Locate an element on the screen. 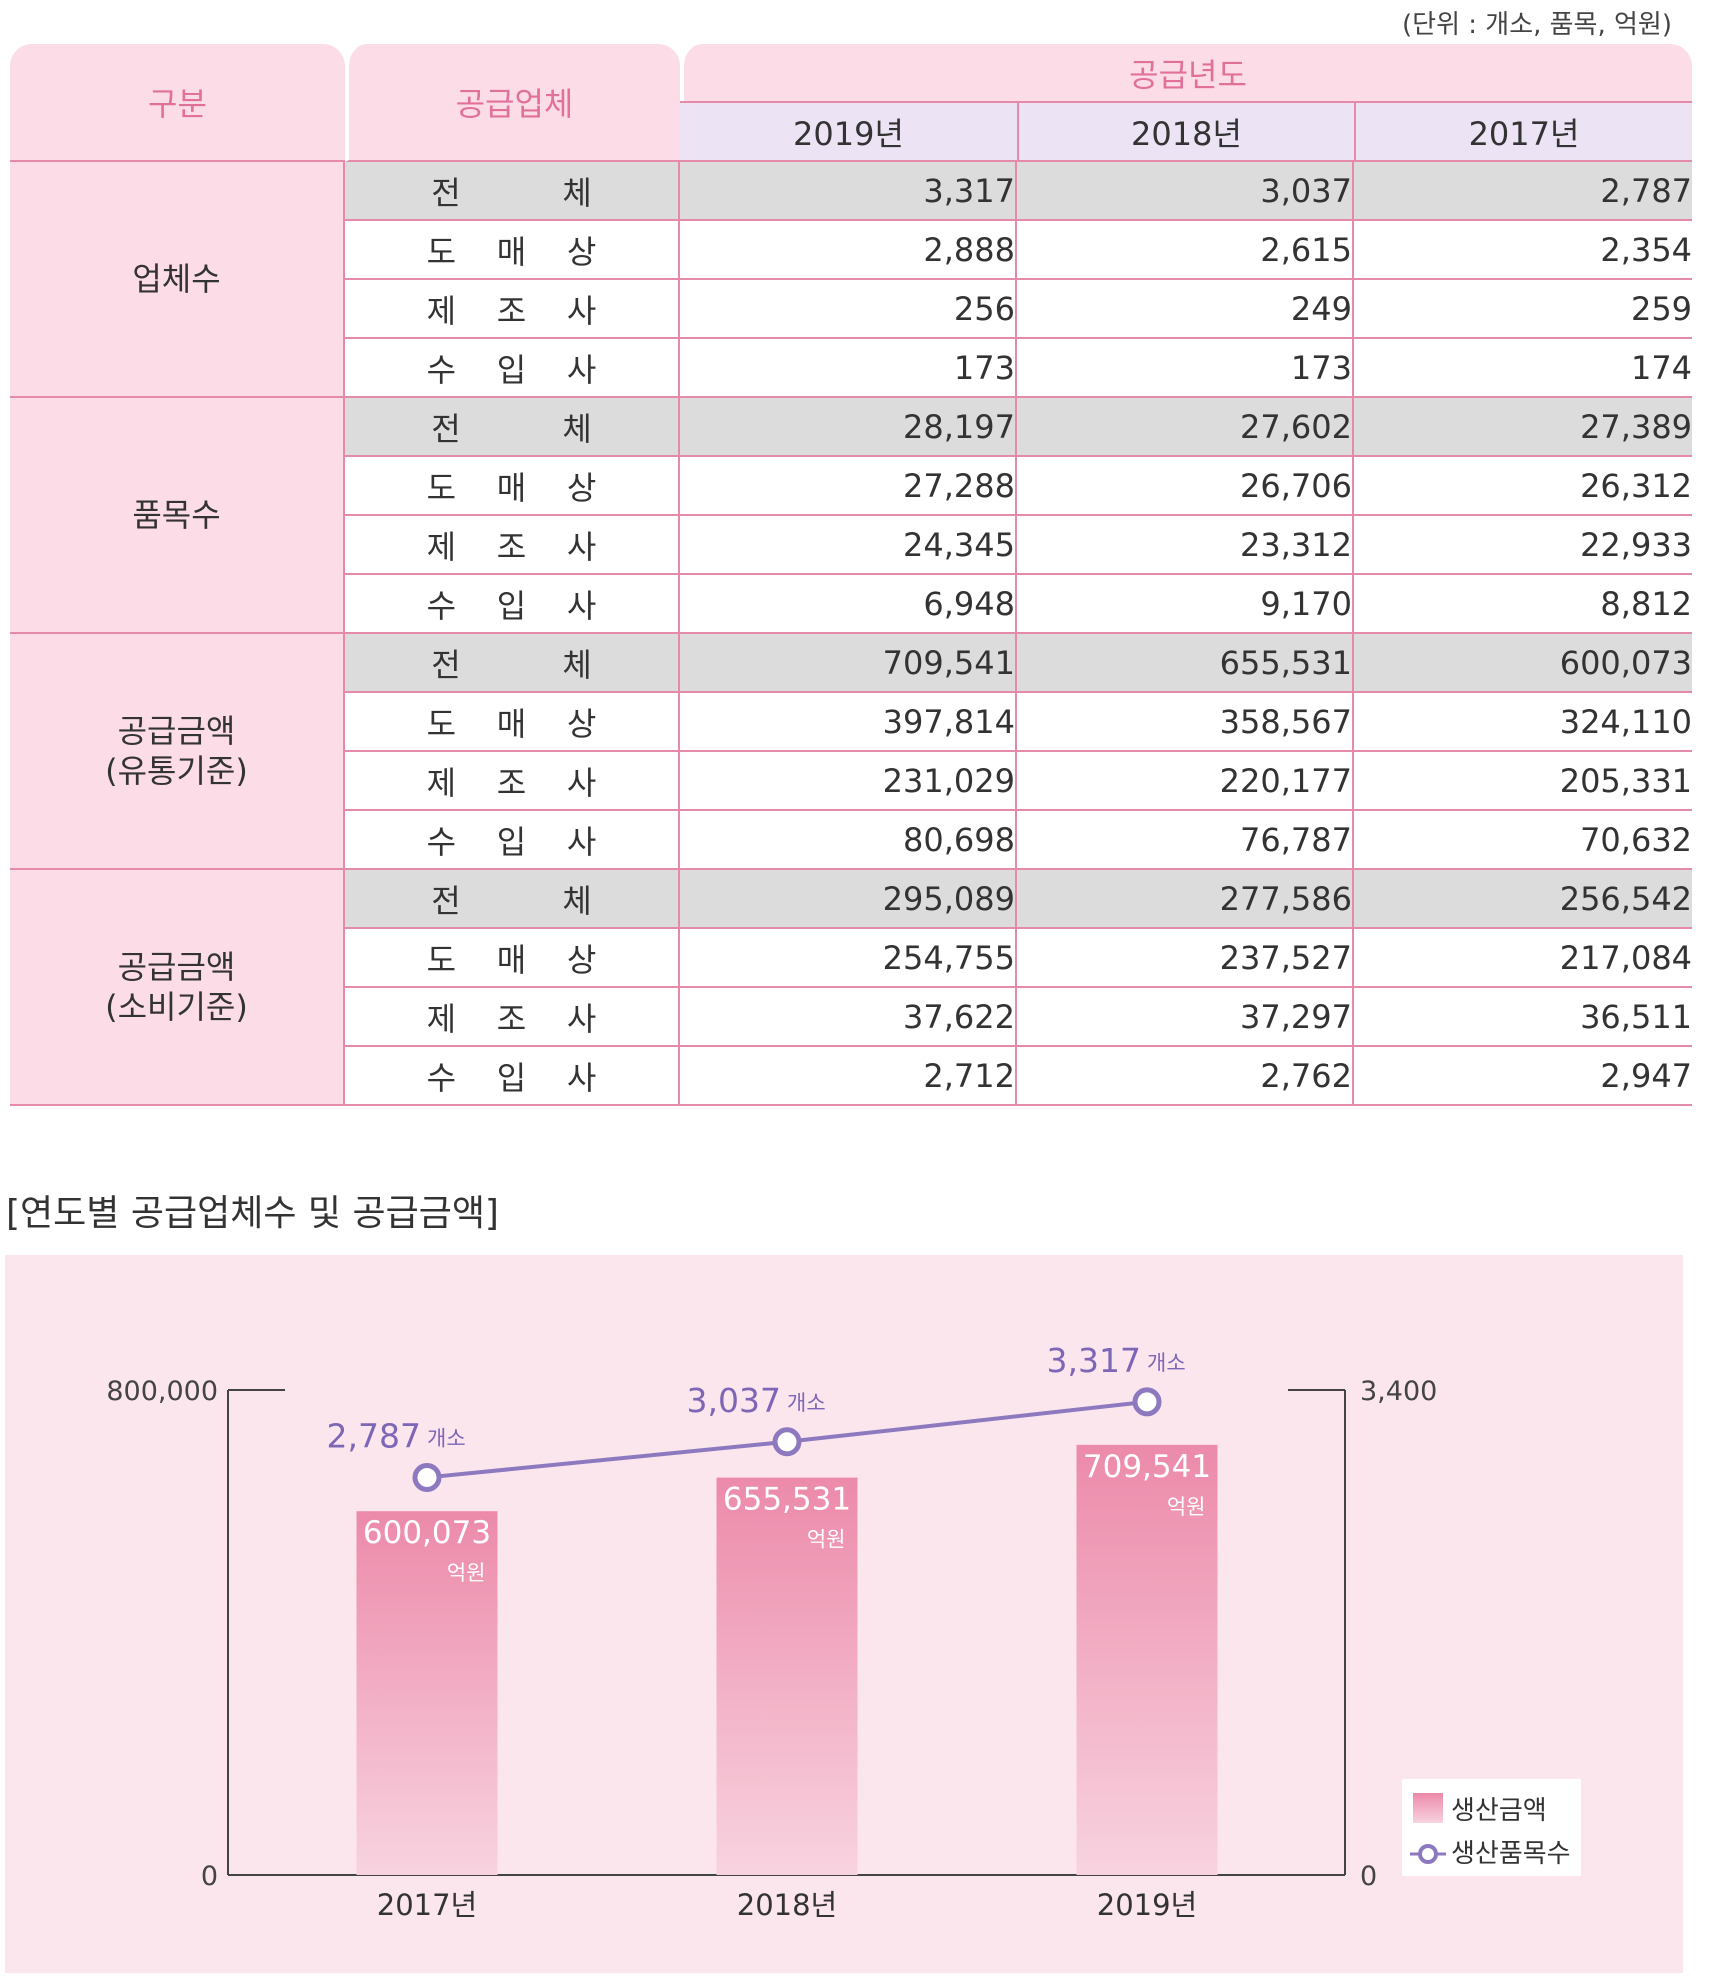  table-row: 제 조 사 256 249 259 is located at coordinates (851, 309).